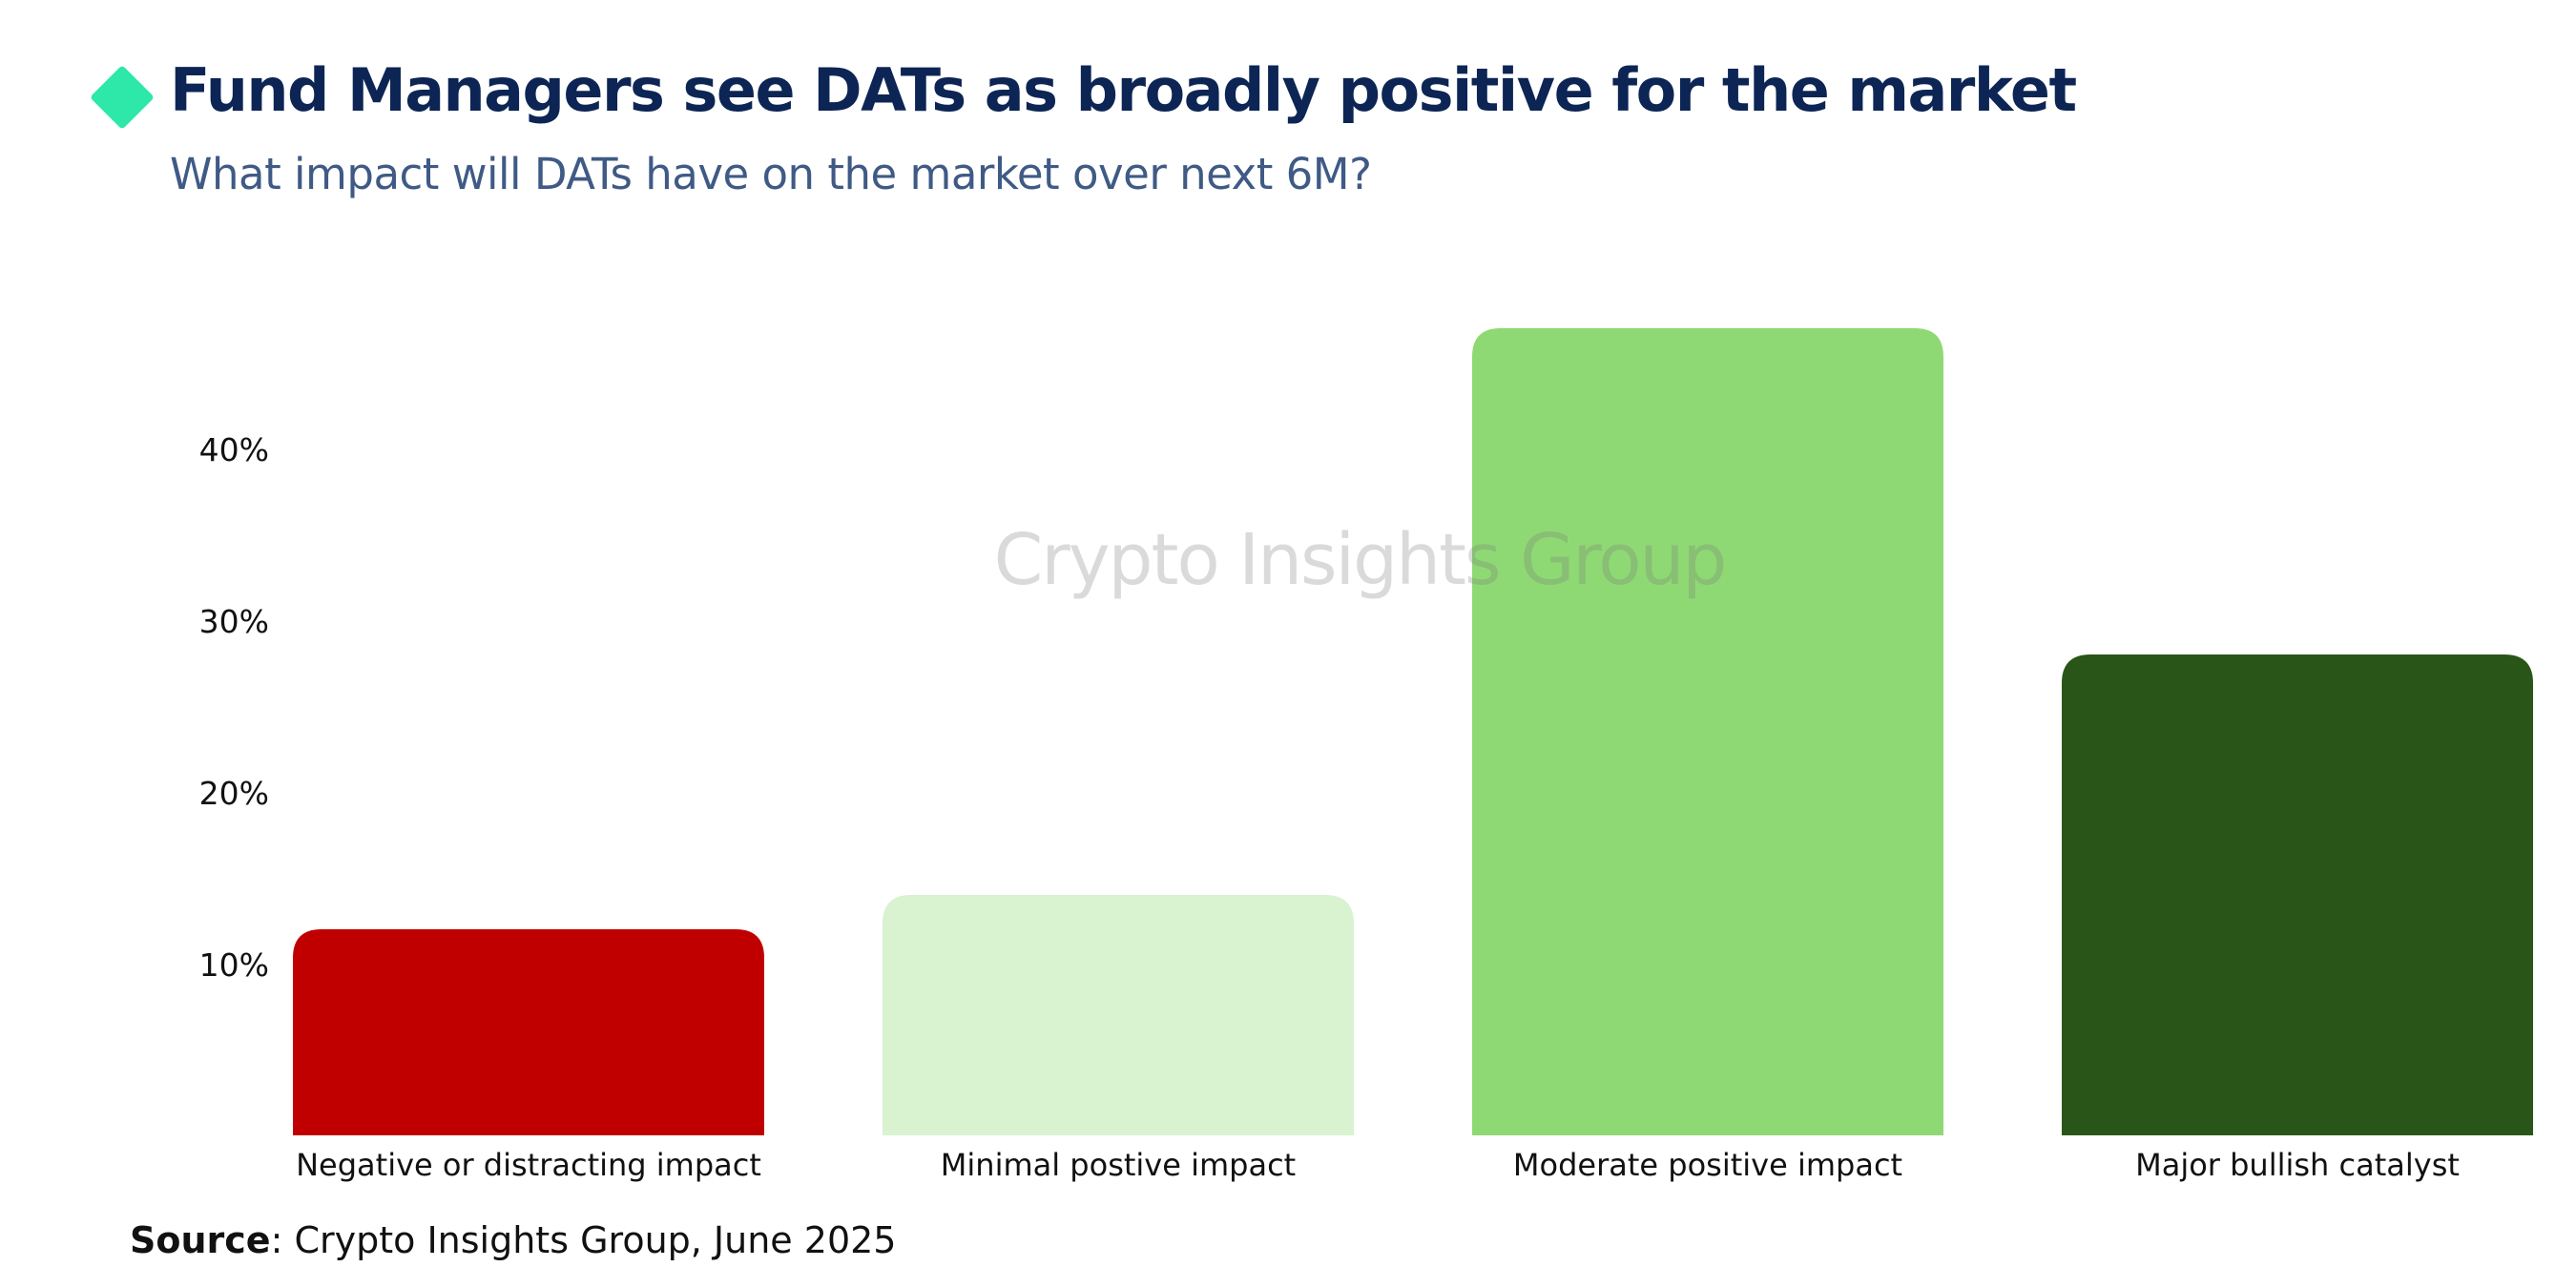  Describe the element at coordinates (1360, 560) in the screenshot. I see `watermark: Crypto Insights Group` at that location.